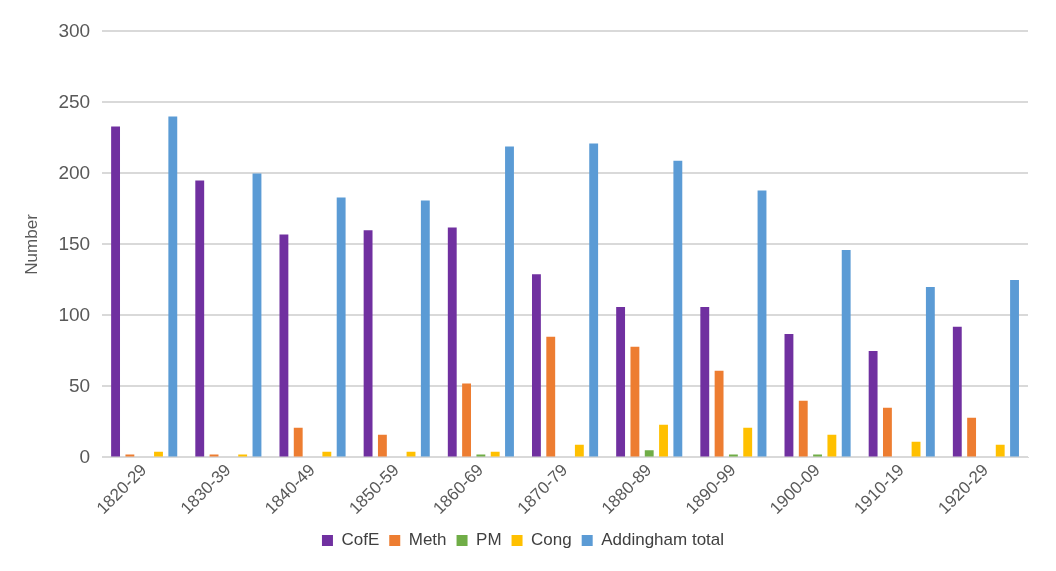 The height and width of the screenshot is (571, 1056). Describe the element at coordinates (85, 456) in the screenshot. I see `y-tick-label: 0` at that location.